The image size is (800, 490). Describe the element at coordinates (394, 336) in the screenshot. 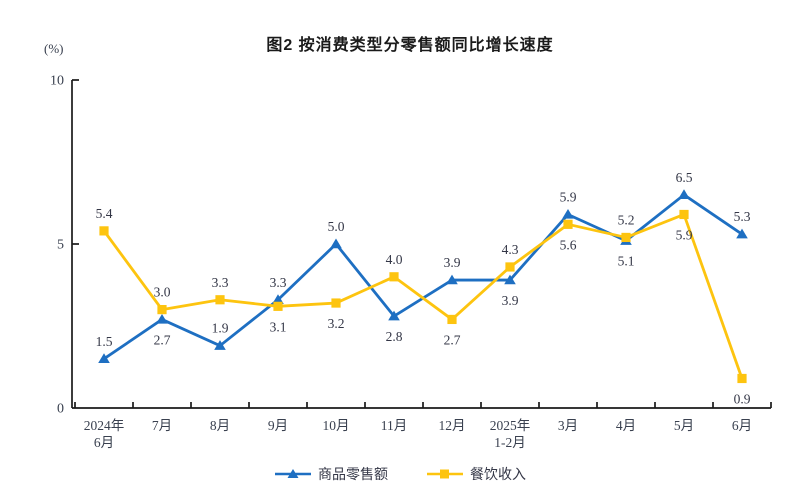

I see `data-point-label: 2.8` at that location.